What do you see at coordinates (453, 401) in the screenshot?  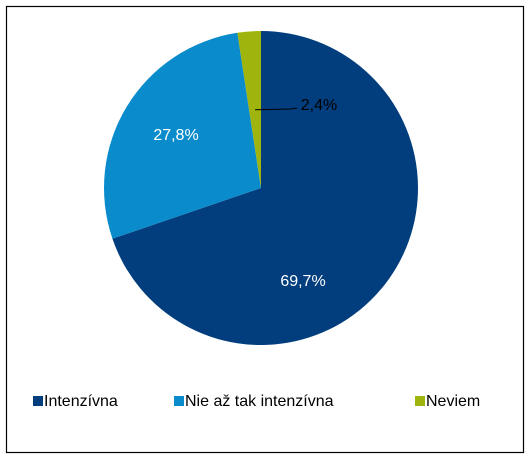 I see `legend-label: Neviem` at bounding box center [453, 401].